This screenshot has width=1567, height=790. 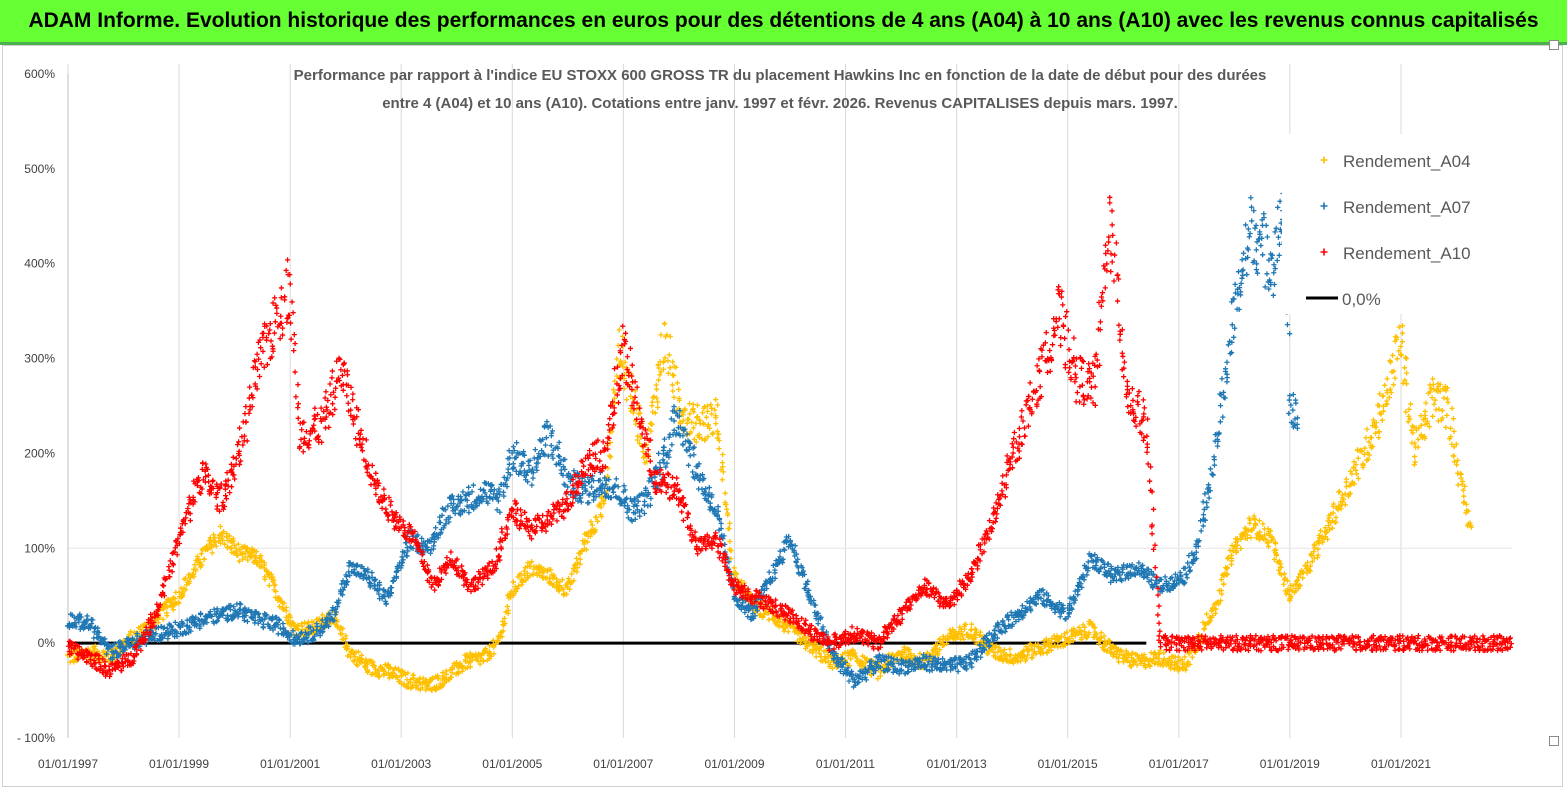 What do you see at coordinates (1554, 45) in the screenshot?
I see `resize-handle-top-right` at bounding box center [1554, 45].